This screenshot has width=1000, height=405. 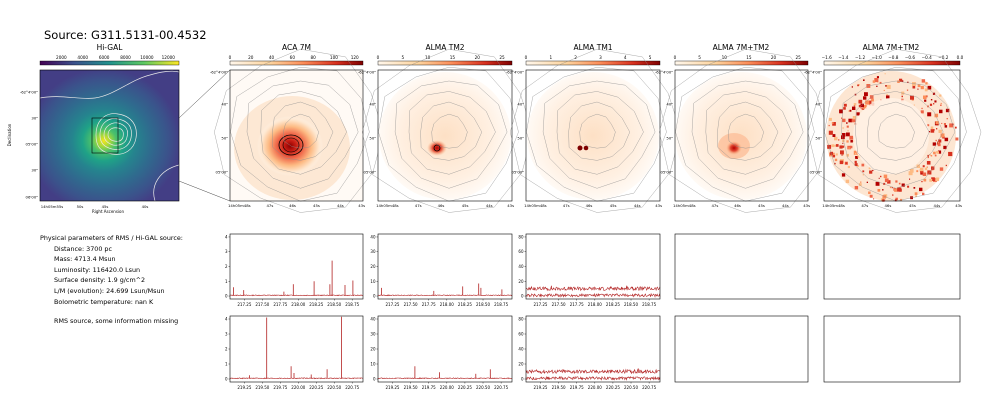 What do you see at coordinates (100, 280) in the screenshot?
I see `info-surface-density: Surface density: 1.9 g/cm^2` at bounding box center [100, 280].